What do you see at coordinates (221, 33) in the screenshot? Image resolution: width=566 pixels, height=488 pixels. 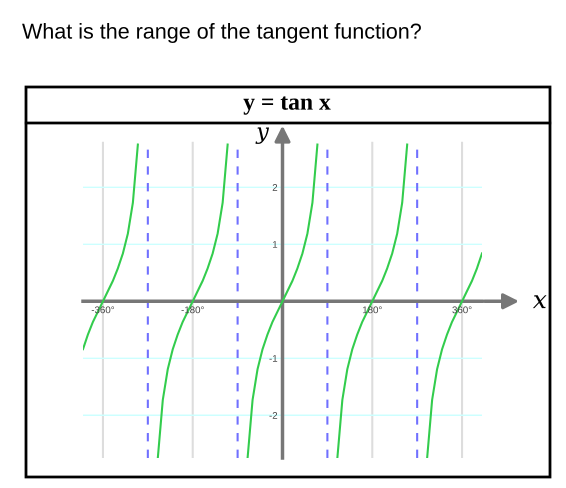 I see `chart-title: What is the range of the tangent function?` at bounding box center [221, 33].